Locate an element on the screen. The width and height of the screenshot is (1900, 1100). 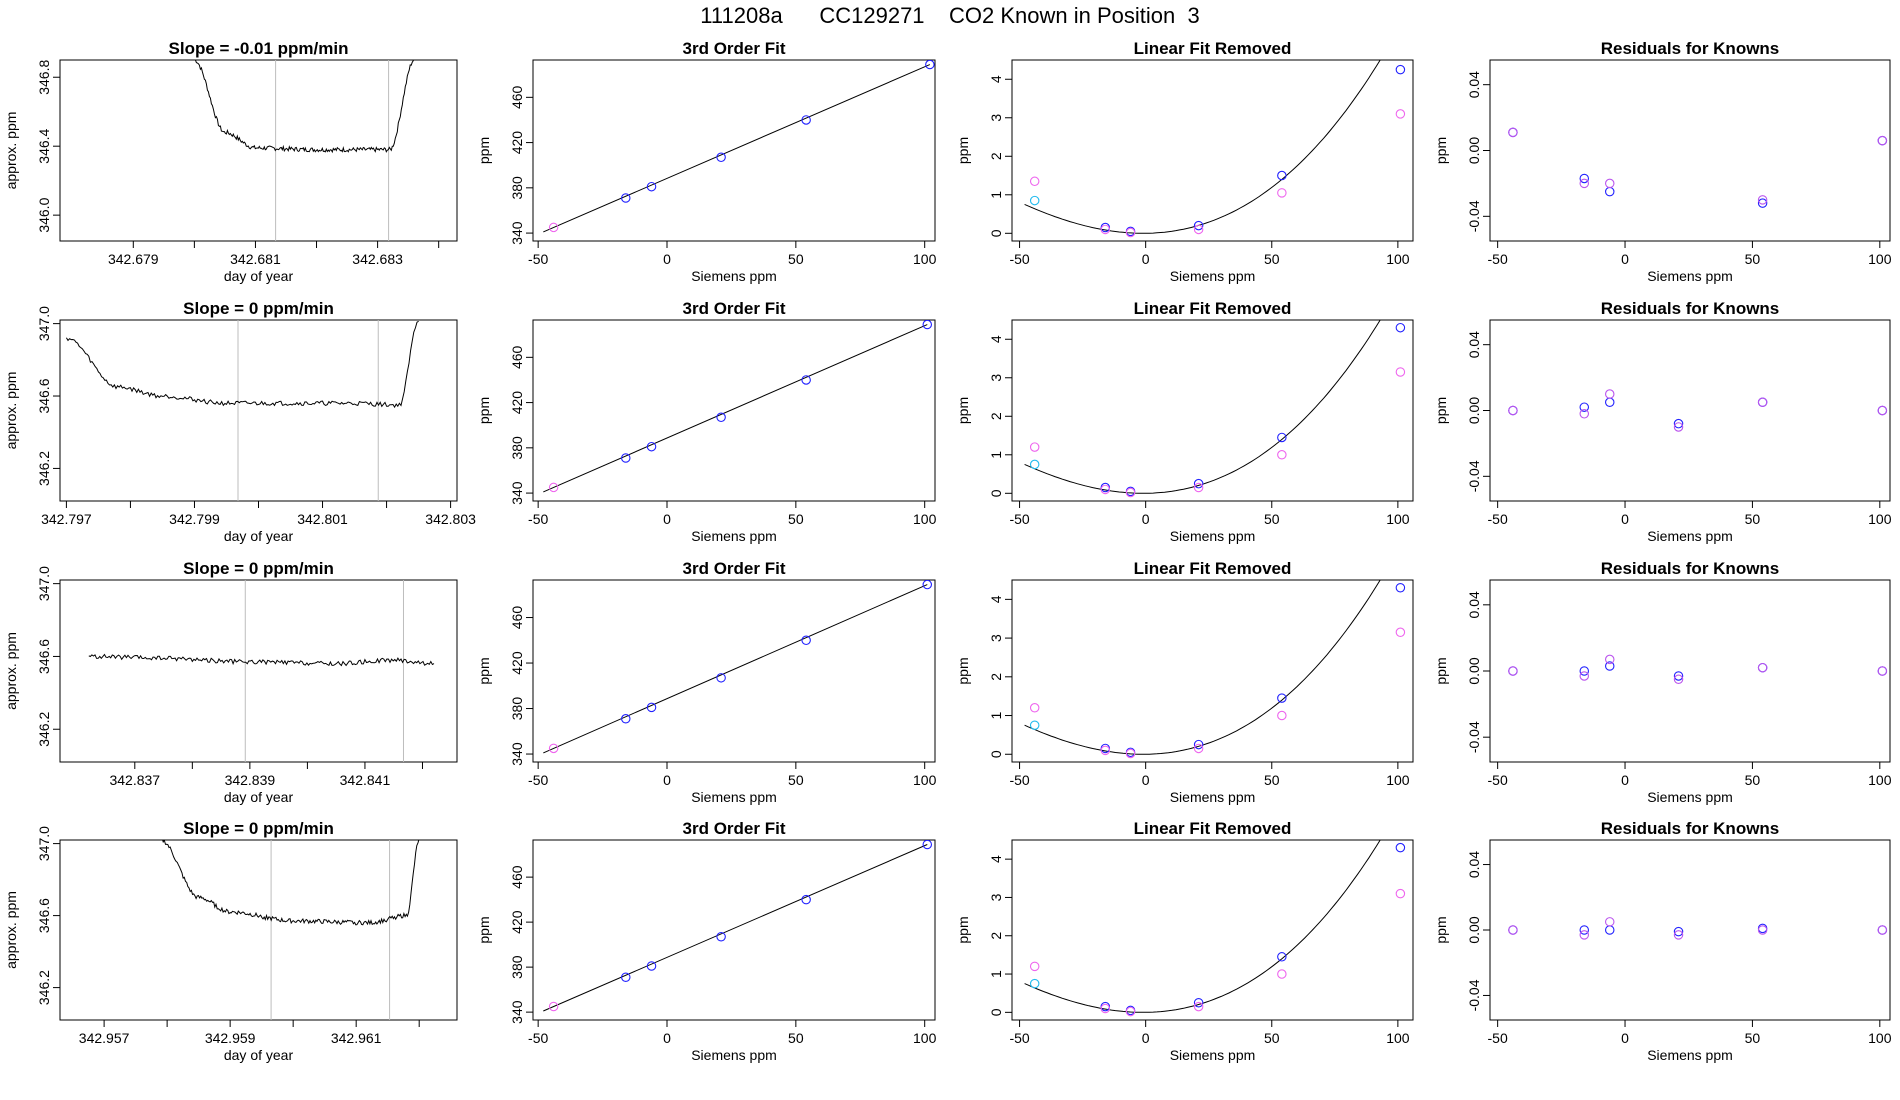
chart-title: Linear Fit Removed is located at coordinates (1213, 308).